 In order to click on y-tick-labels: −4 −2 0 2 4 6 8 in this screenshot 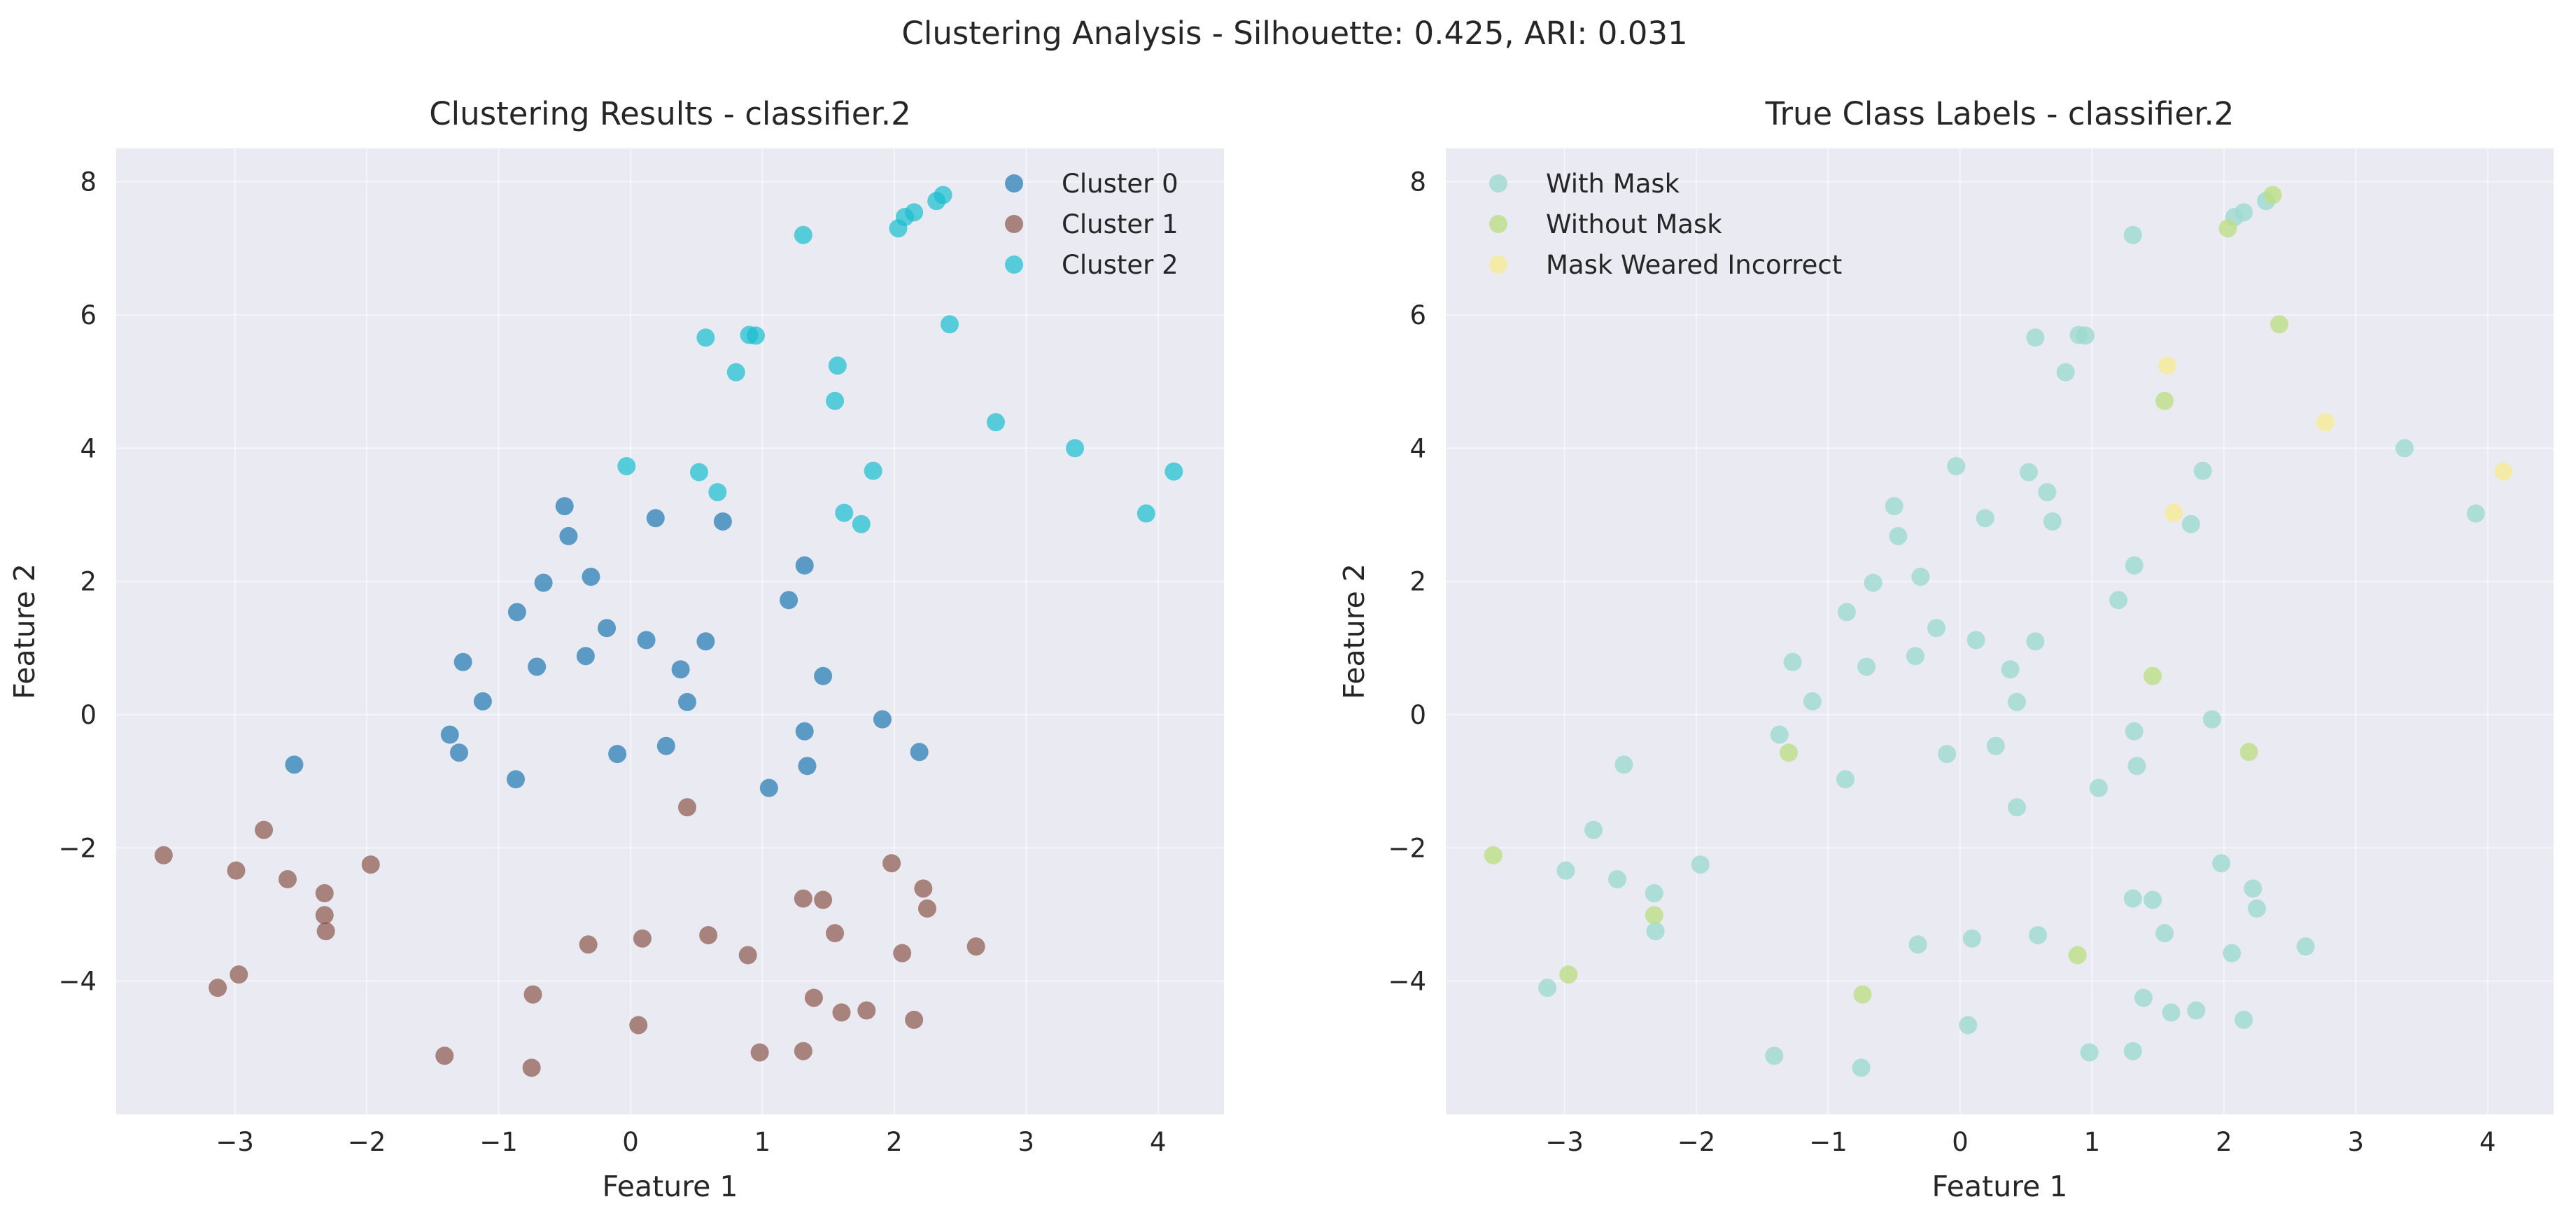, I will do `click(77, 582)`.